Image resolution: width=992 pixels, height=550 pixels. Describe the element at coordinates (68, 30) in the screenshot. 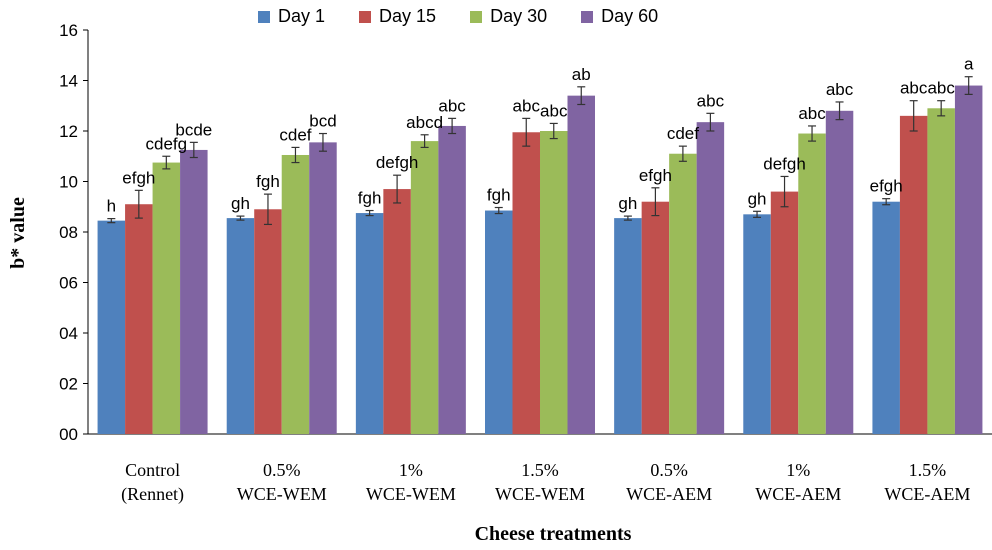

I see `y-tick-label: 16` at that location.